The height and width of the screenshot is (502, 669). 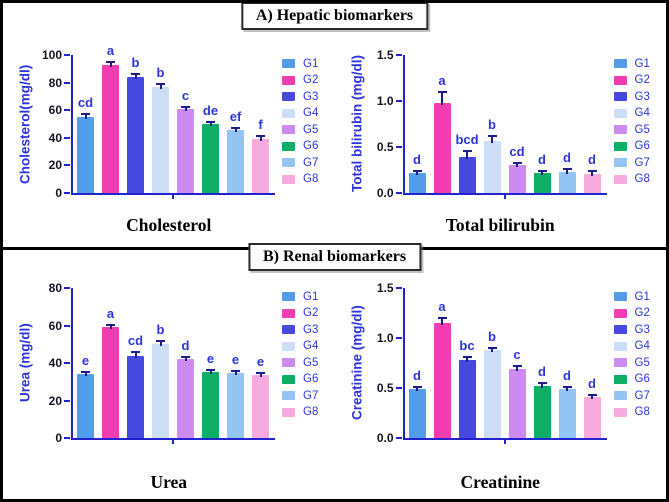 What do you see at coordinates (210, 359) in the screenshot?
I see `significance-letter: e` at bounding box center [210, 359].